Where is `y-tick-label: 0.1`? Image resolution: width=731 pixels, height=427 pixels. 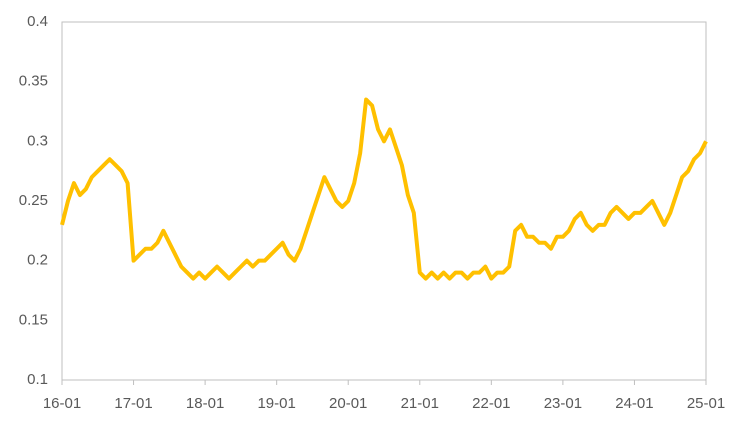 y-tick-label: 0.1 is located at coordinates (37, 379).